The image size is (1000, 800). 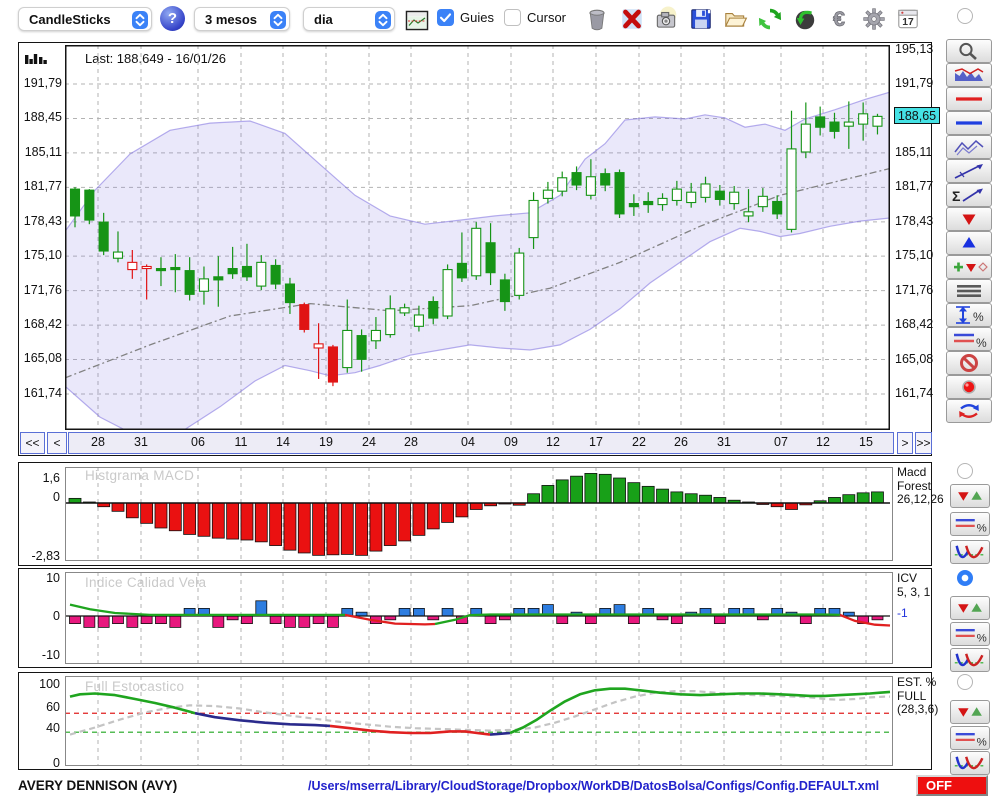 What do you see at coordinates (42, 392) in the screenshot?
I see `price-tick-left: 161,74` at bounding box center [42, 392].